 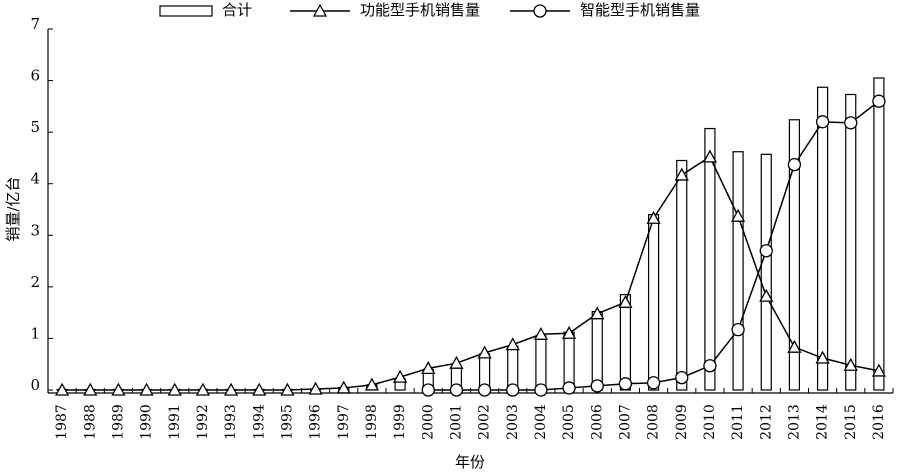 I want to click on x-tick-label: 2003, so click(x=513, y=422).